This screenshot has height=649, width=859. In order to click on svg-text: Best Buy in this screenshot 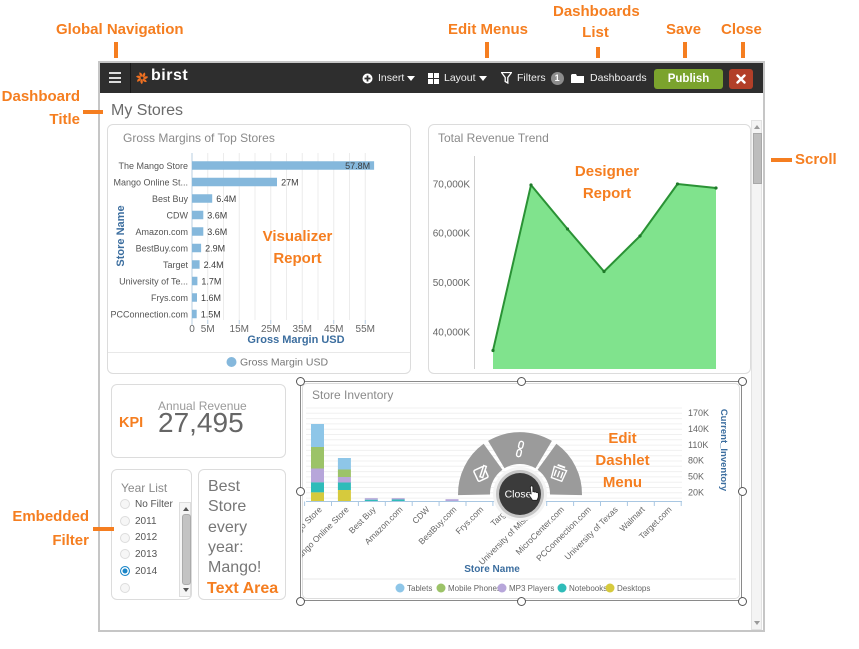, I will do `click(170, 199)`.